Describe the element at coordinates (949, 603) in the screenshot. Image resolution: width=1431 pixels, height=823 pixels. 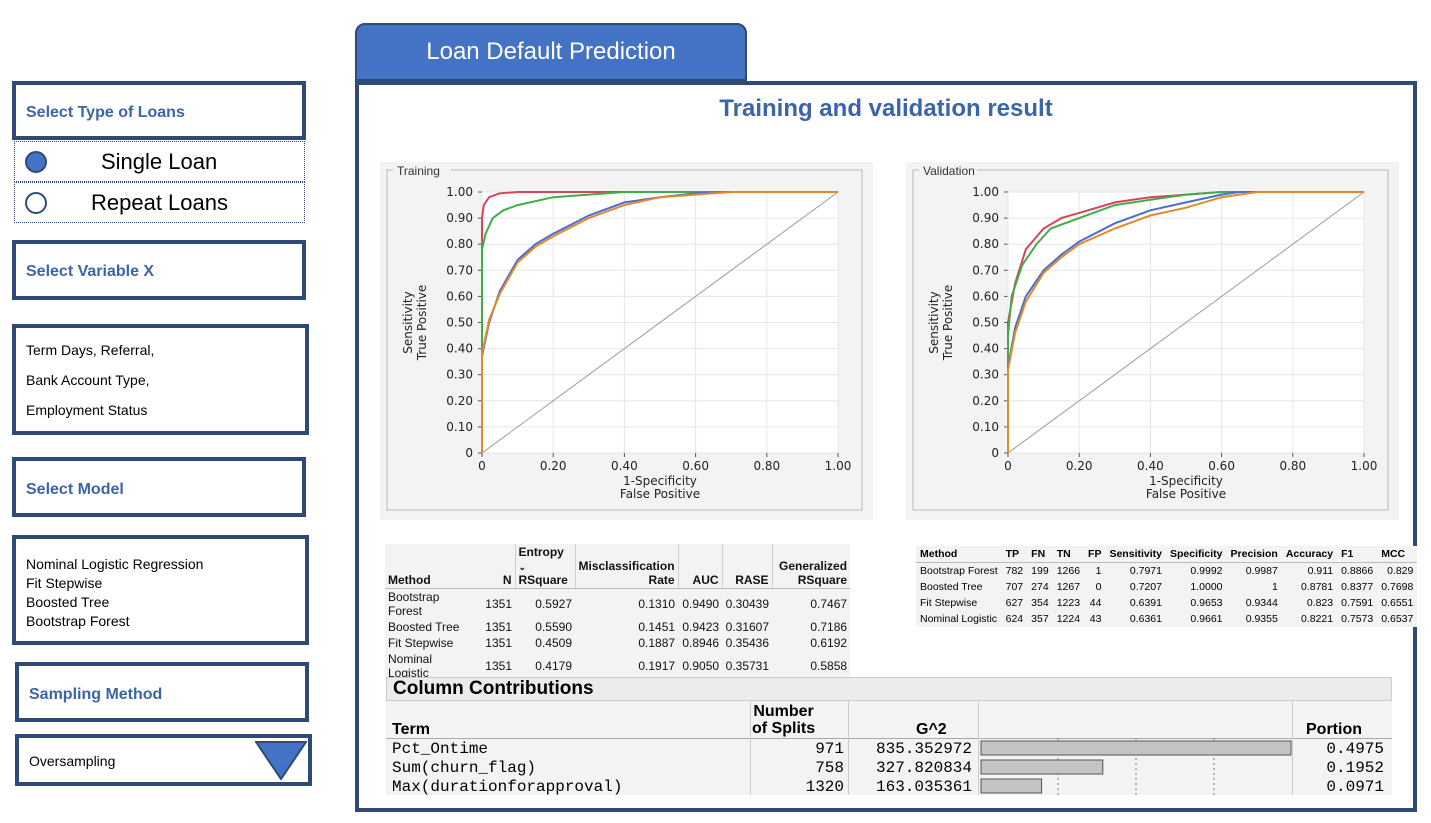
I see `cell: Fit Stepwise` at that location.